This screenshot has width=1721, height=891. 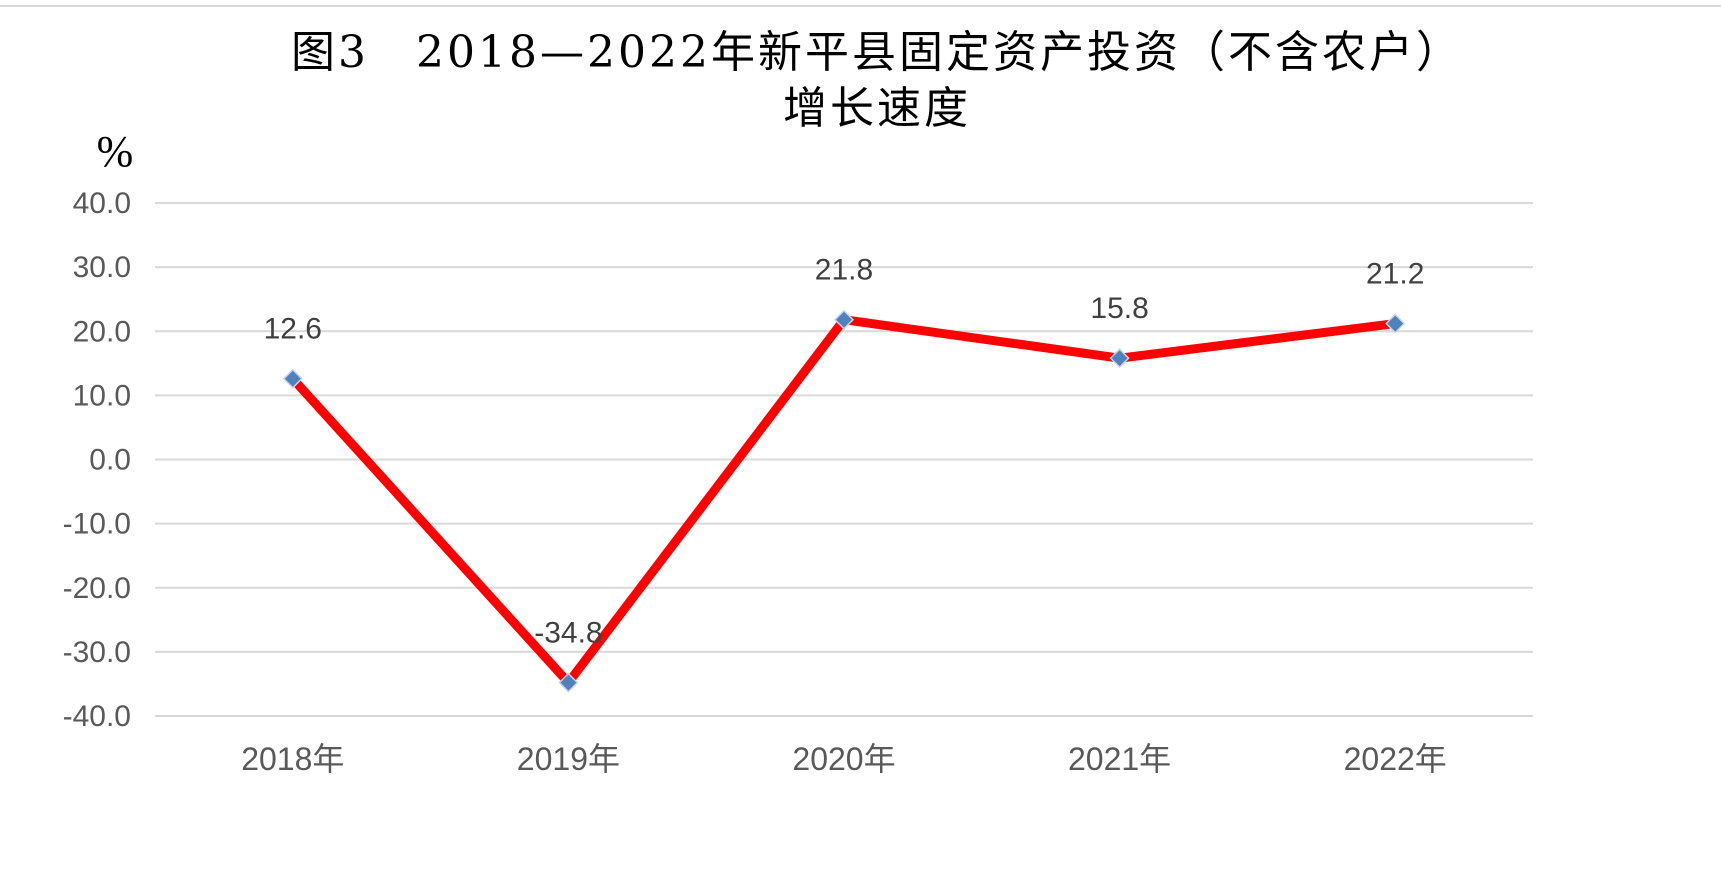 What do you see at coordinates (1395, 274) in the screenshot?
I see `data-label: 21.2` at bounding box center [1395, 274].